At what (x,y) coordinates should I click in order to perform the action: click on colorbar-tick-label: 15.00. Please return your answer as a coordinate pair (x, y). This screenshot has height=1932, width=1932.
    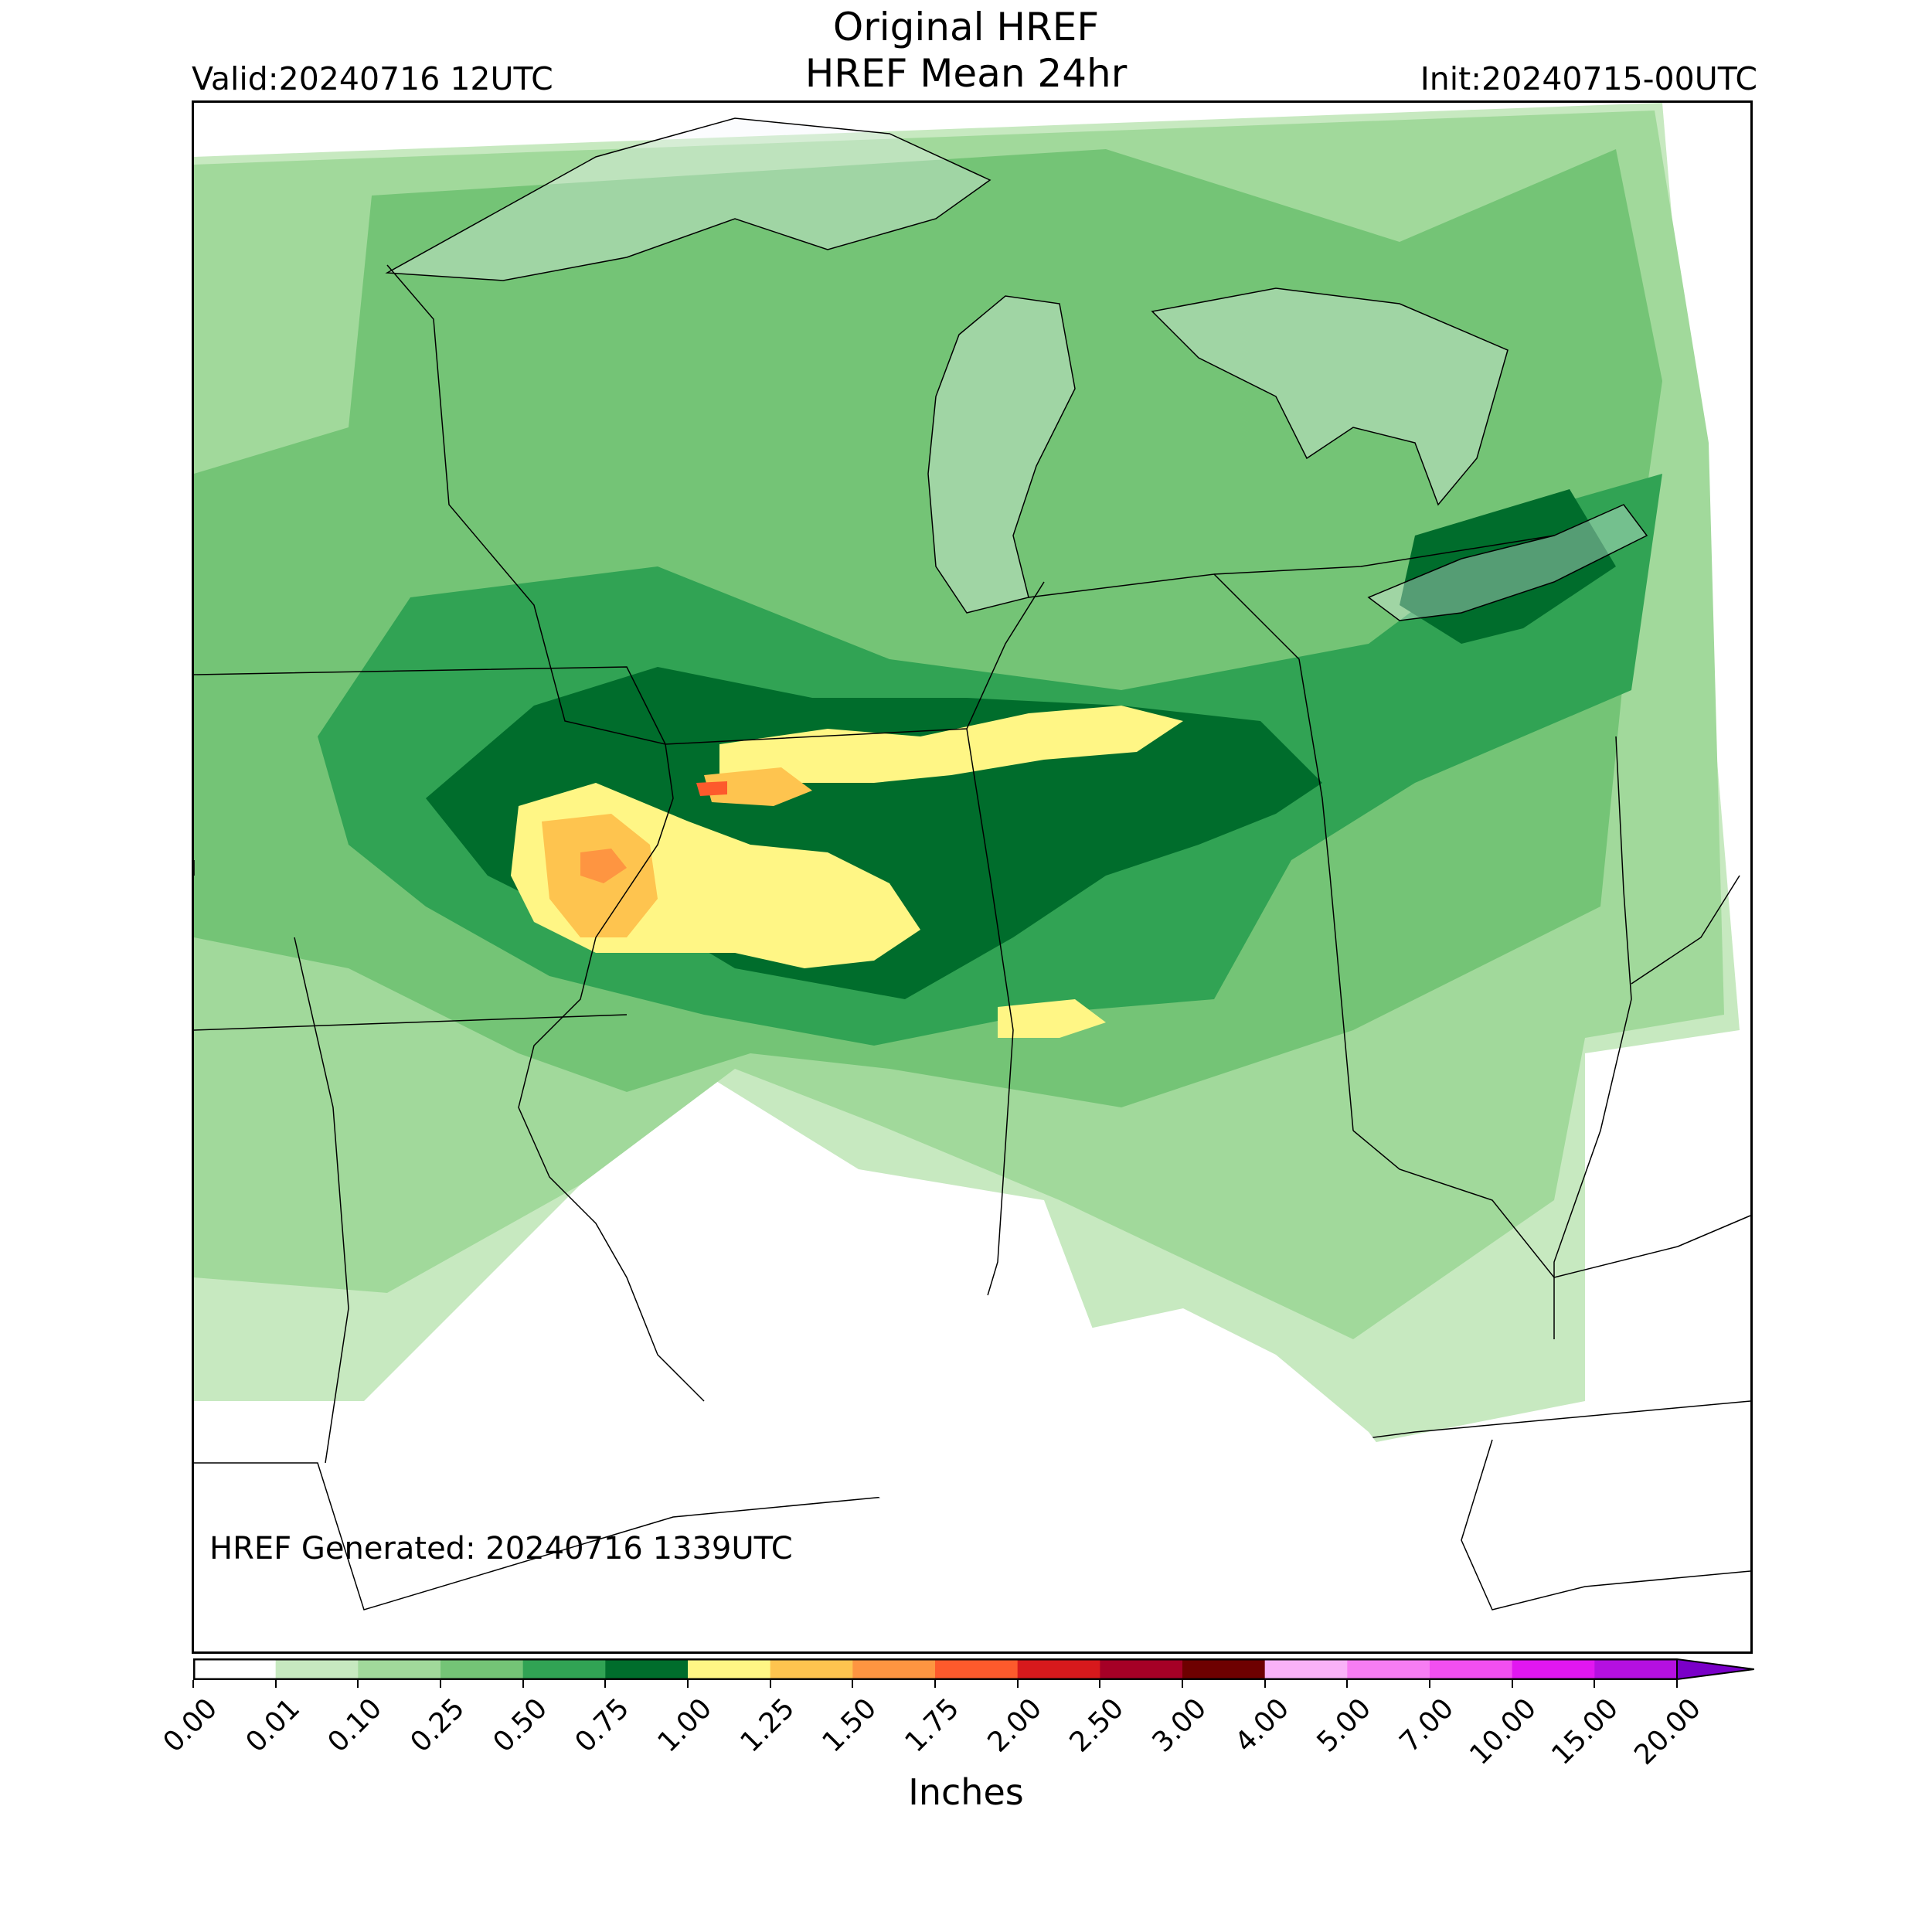
    Looking at the image, I should click on (1586, 1731).